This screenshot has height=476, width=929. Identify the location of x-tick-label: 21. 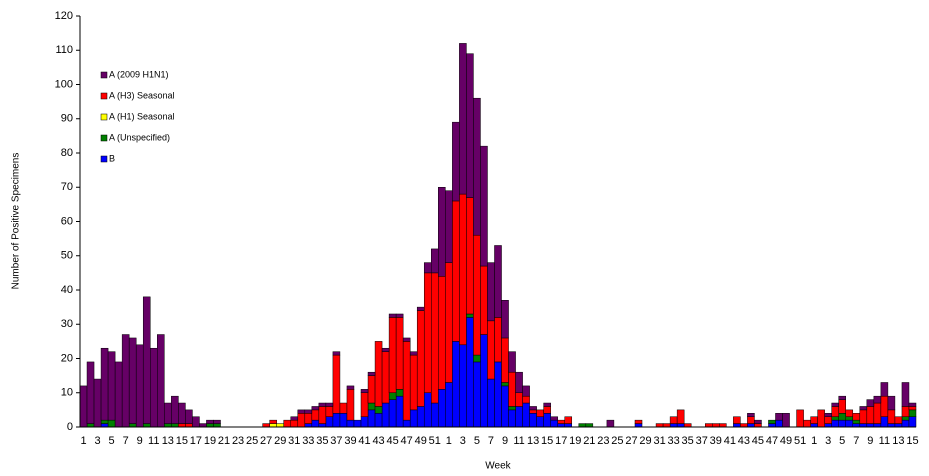
(589, 441).